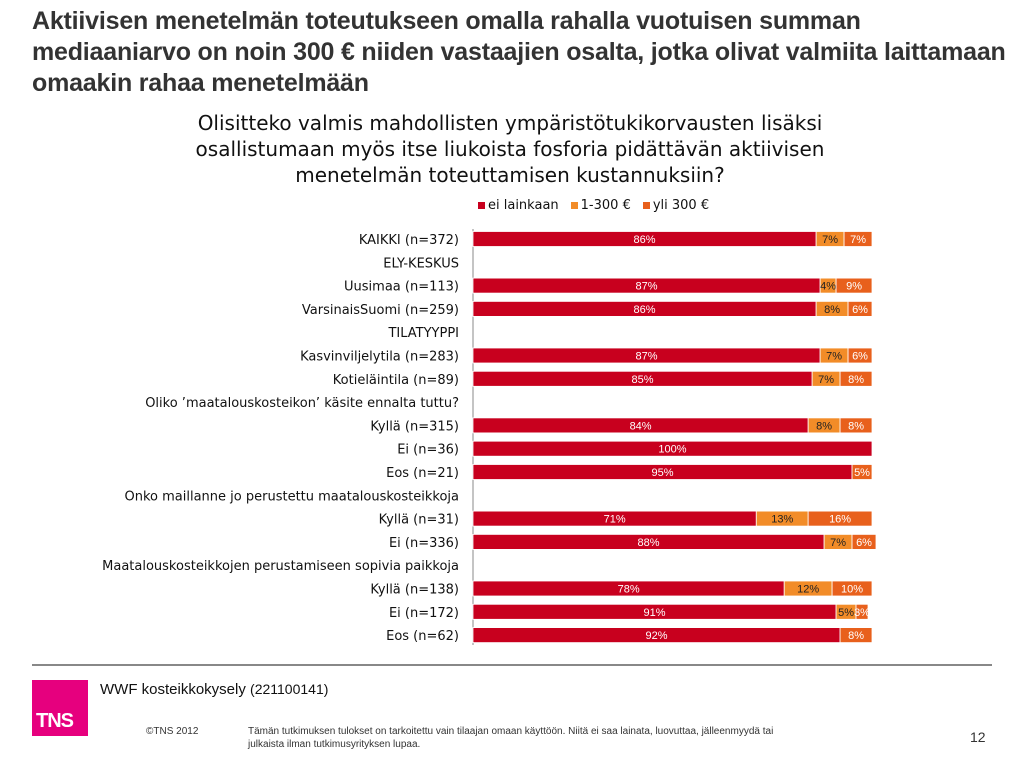  What do you see at coordinates (422, 636) in the screenshot?
I see `category-label: Eos (n=62)` at bounding box center [422, 636].